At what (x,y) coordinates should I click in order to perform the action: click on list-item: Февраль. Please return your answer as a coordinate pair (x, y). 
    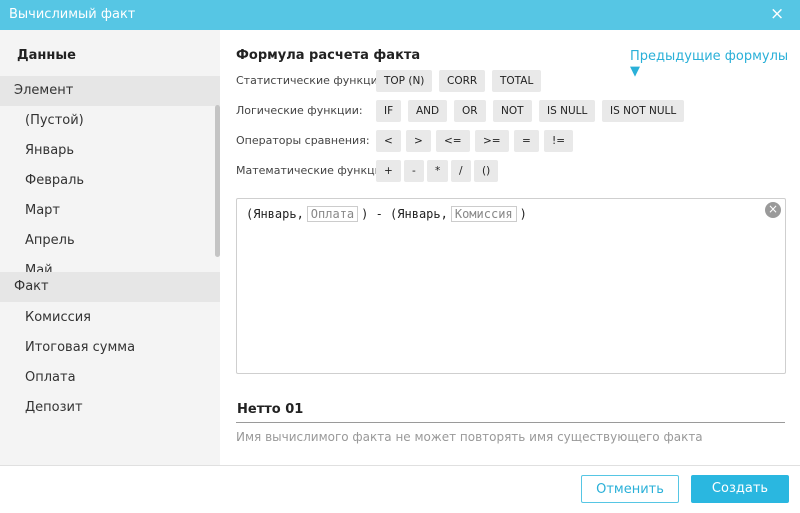
    Looking at the image, I should click on (55, 180).